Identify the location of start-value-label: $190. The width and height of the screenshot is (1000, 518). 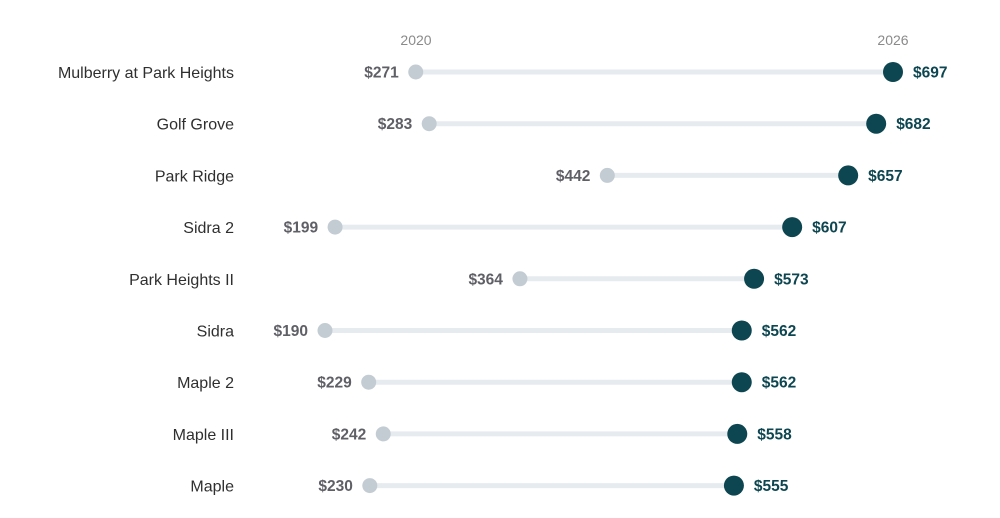
(291, 331).